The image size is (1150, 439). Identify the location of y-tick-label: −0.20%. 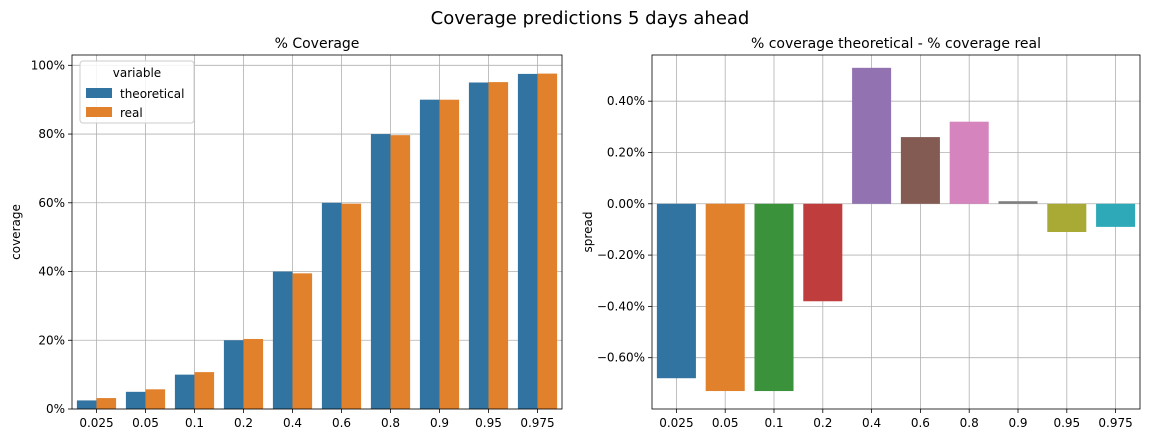
(621, 255).